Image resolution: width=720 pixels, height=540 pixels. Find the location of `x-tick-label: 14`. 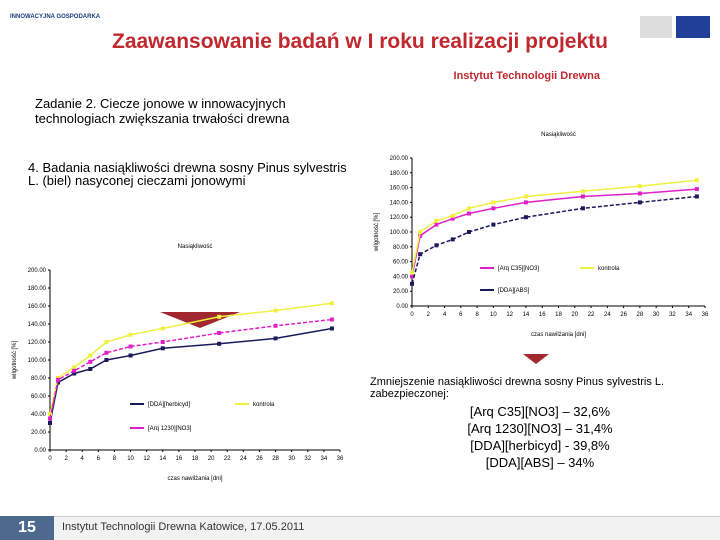

x-tick-label: 14 is located at coordinates (526, 315).